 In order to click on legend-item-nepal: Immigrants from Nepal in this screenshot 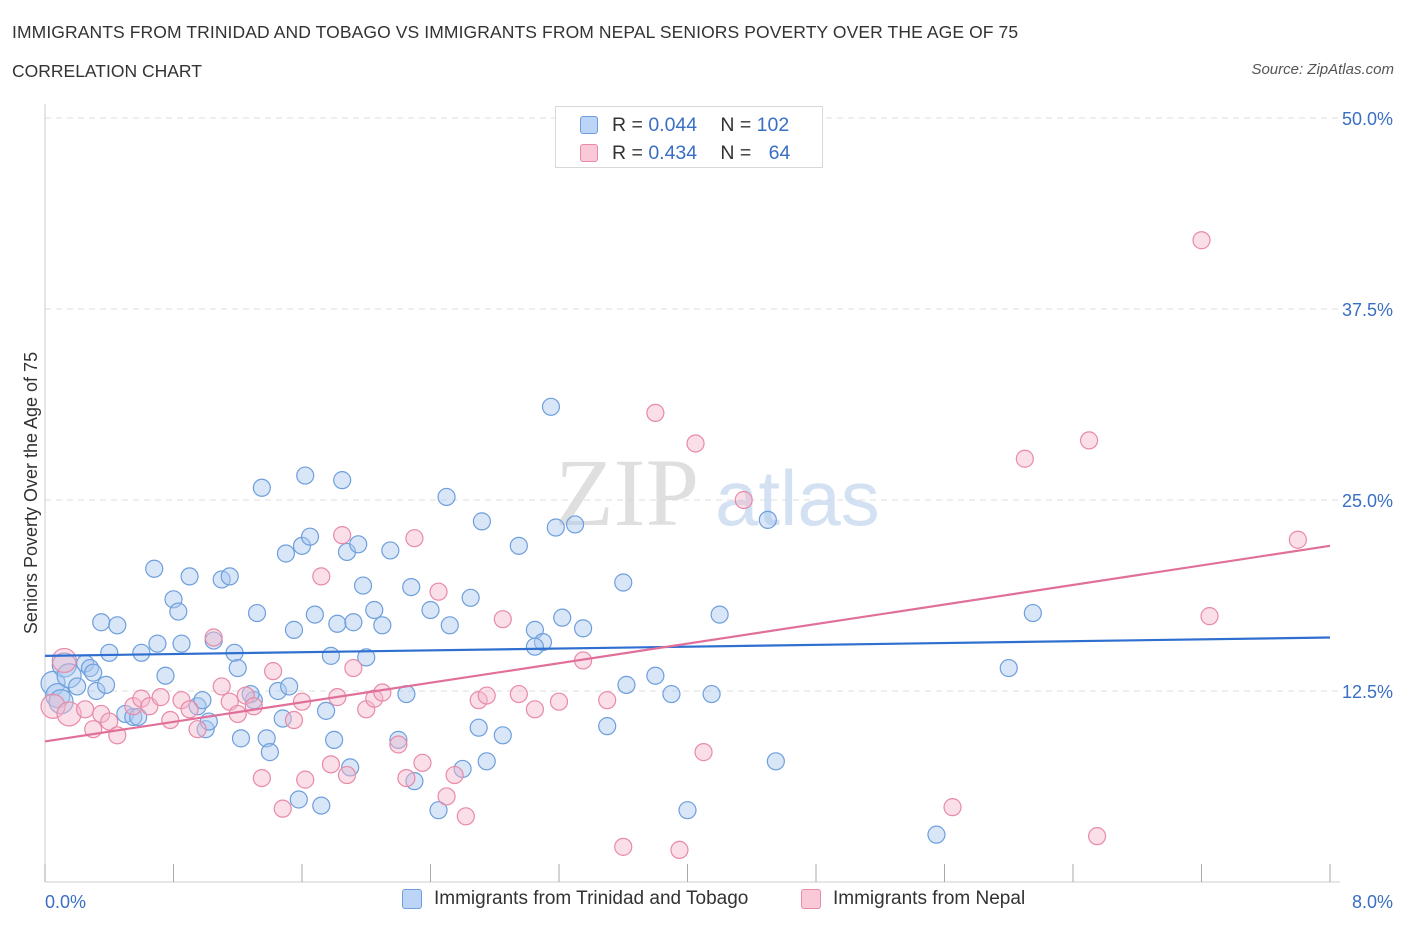, I will do `click(913, 899)`.